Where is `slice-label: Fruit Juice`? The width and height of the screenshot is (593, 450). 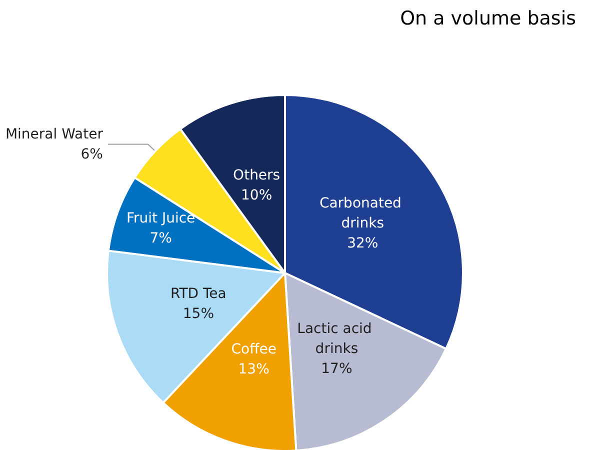
slice-label: Fruit Juice is located at coordinates (161, 218).